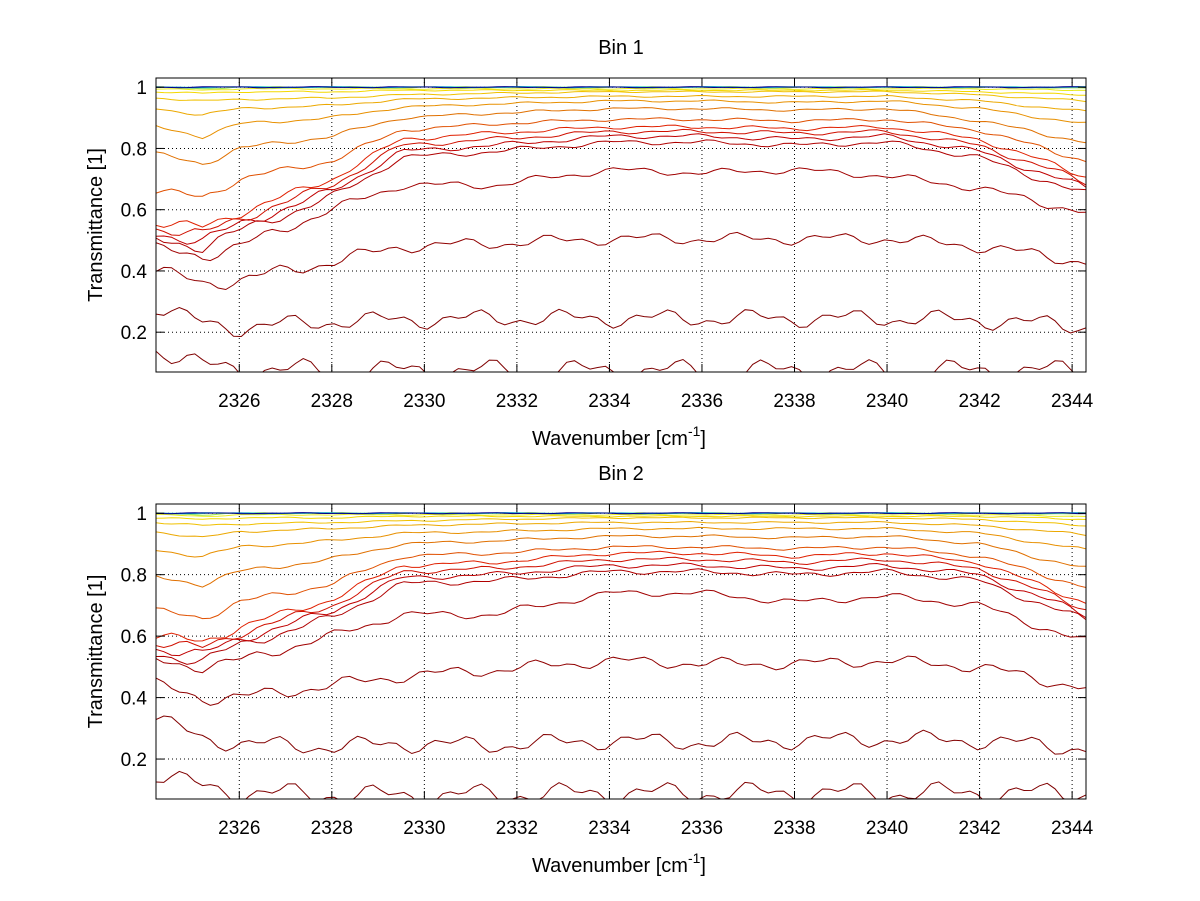  What do you see at coordinates (621, 48) in the screenshot?
I see `chart-title: Bin 1` at bounding box center [621, 48].